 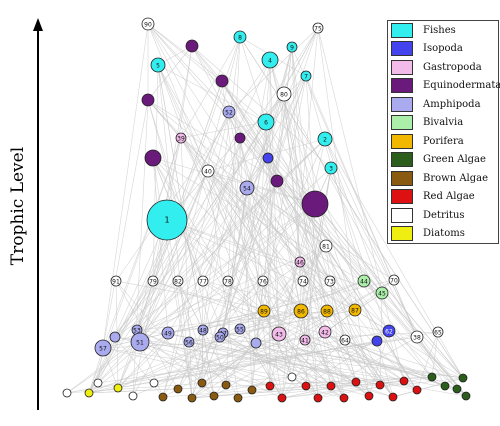 I want to click on node-label: 41, so click(x=305, y=341).